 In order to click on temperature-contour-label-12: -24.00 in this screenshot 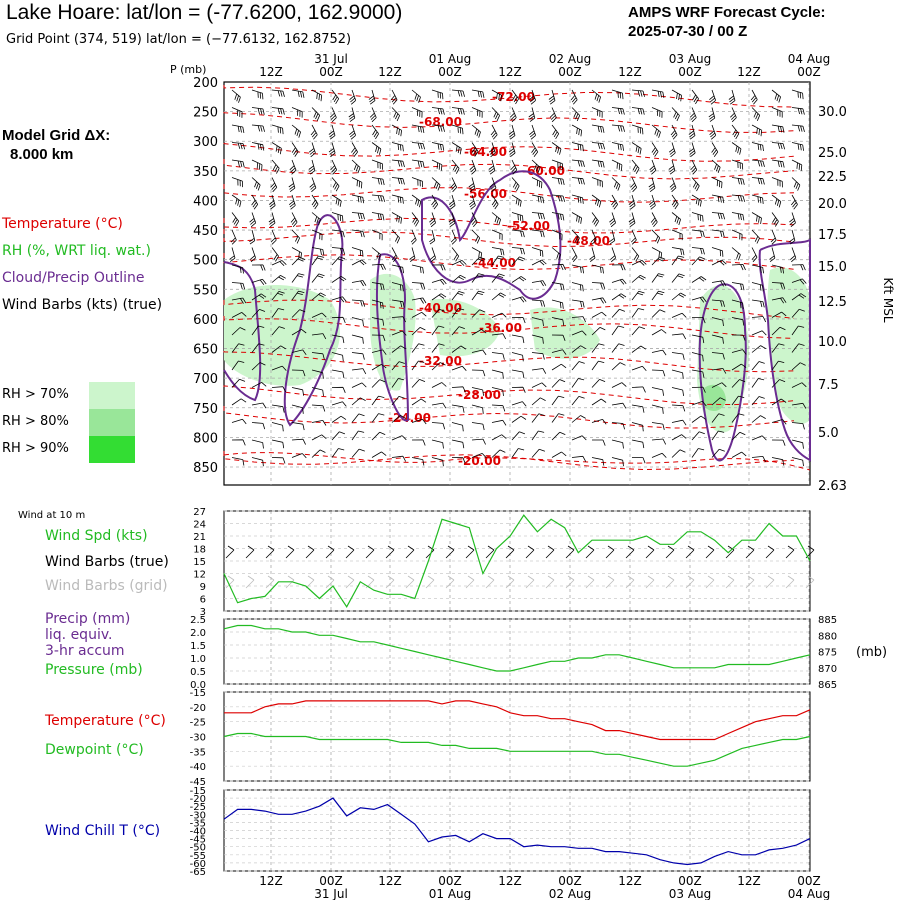, I will do `click(409, 418)`.